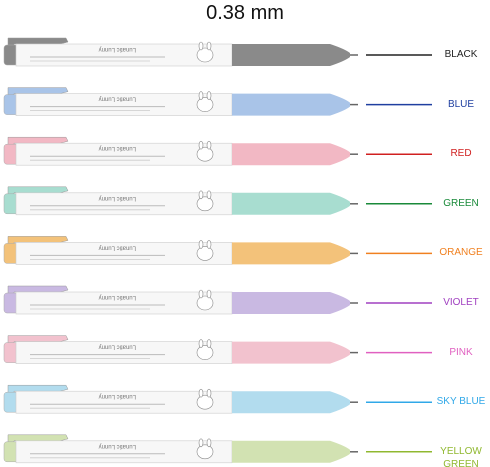 This screenshot has width=490, height=467. I want to click on color-label: BLUE, so click(461, 104).